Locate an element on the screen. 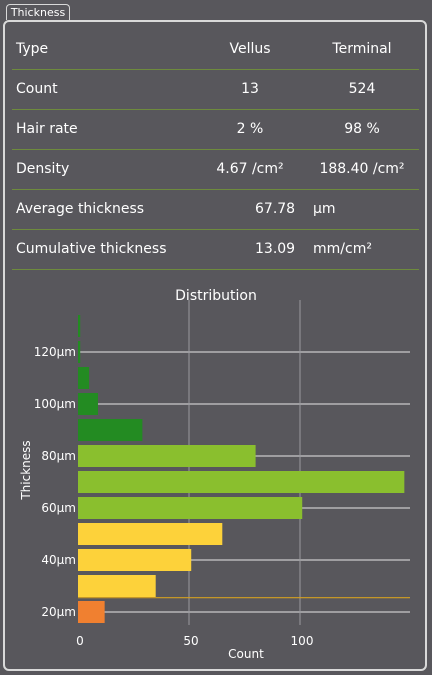 This screenshot has height=675, width=432. y-tick-label: 60μm is located at coordinates (58, 508).